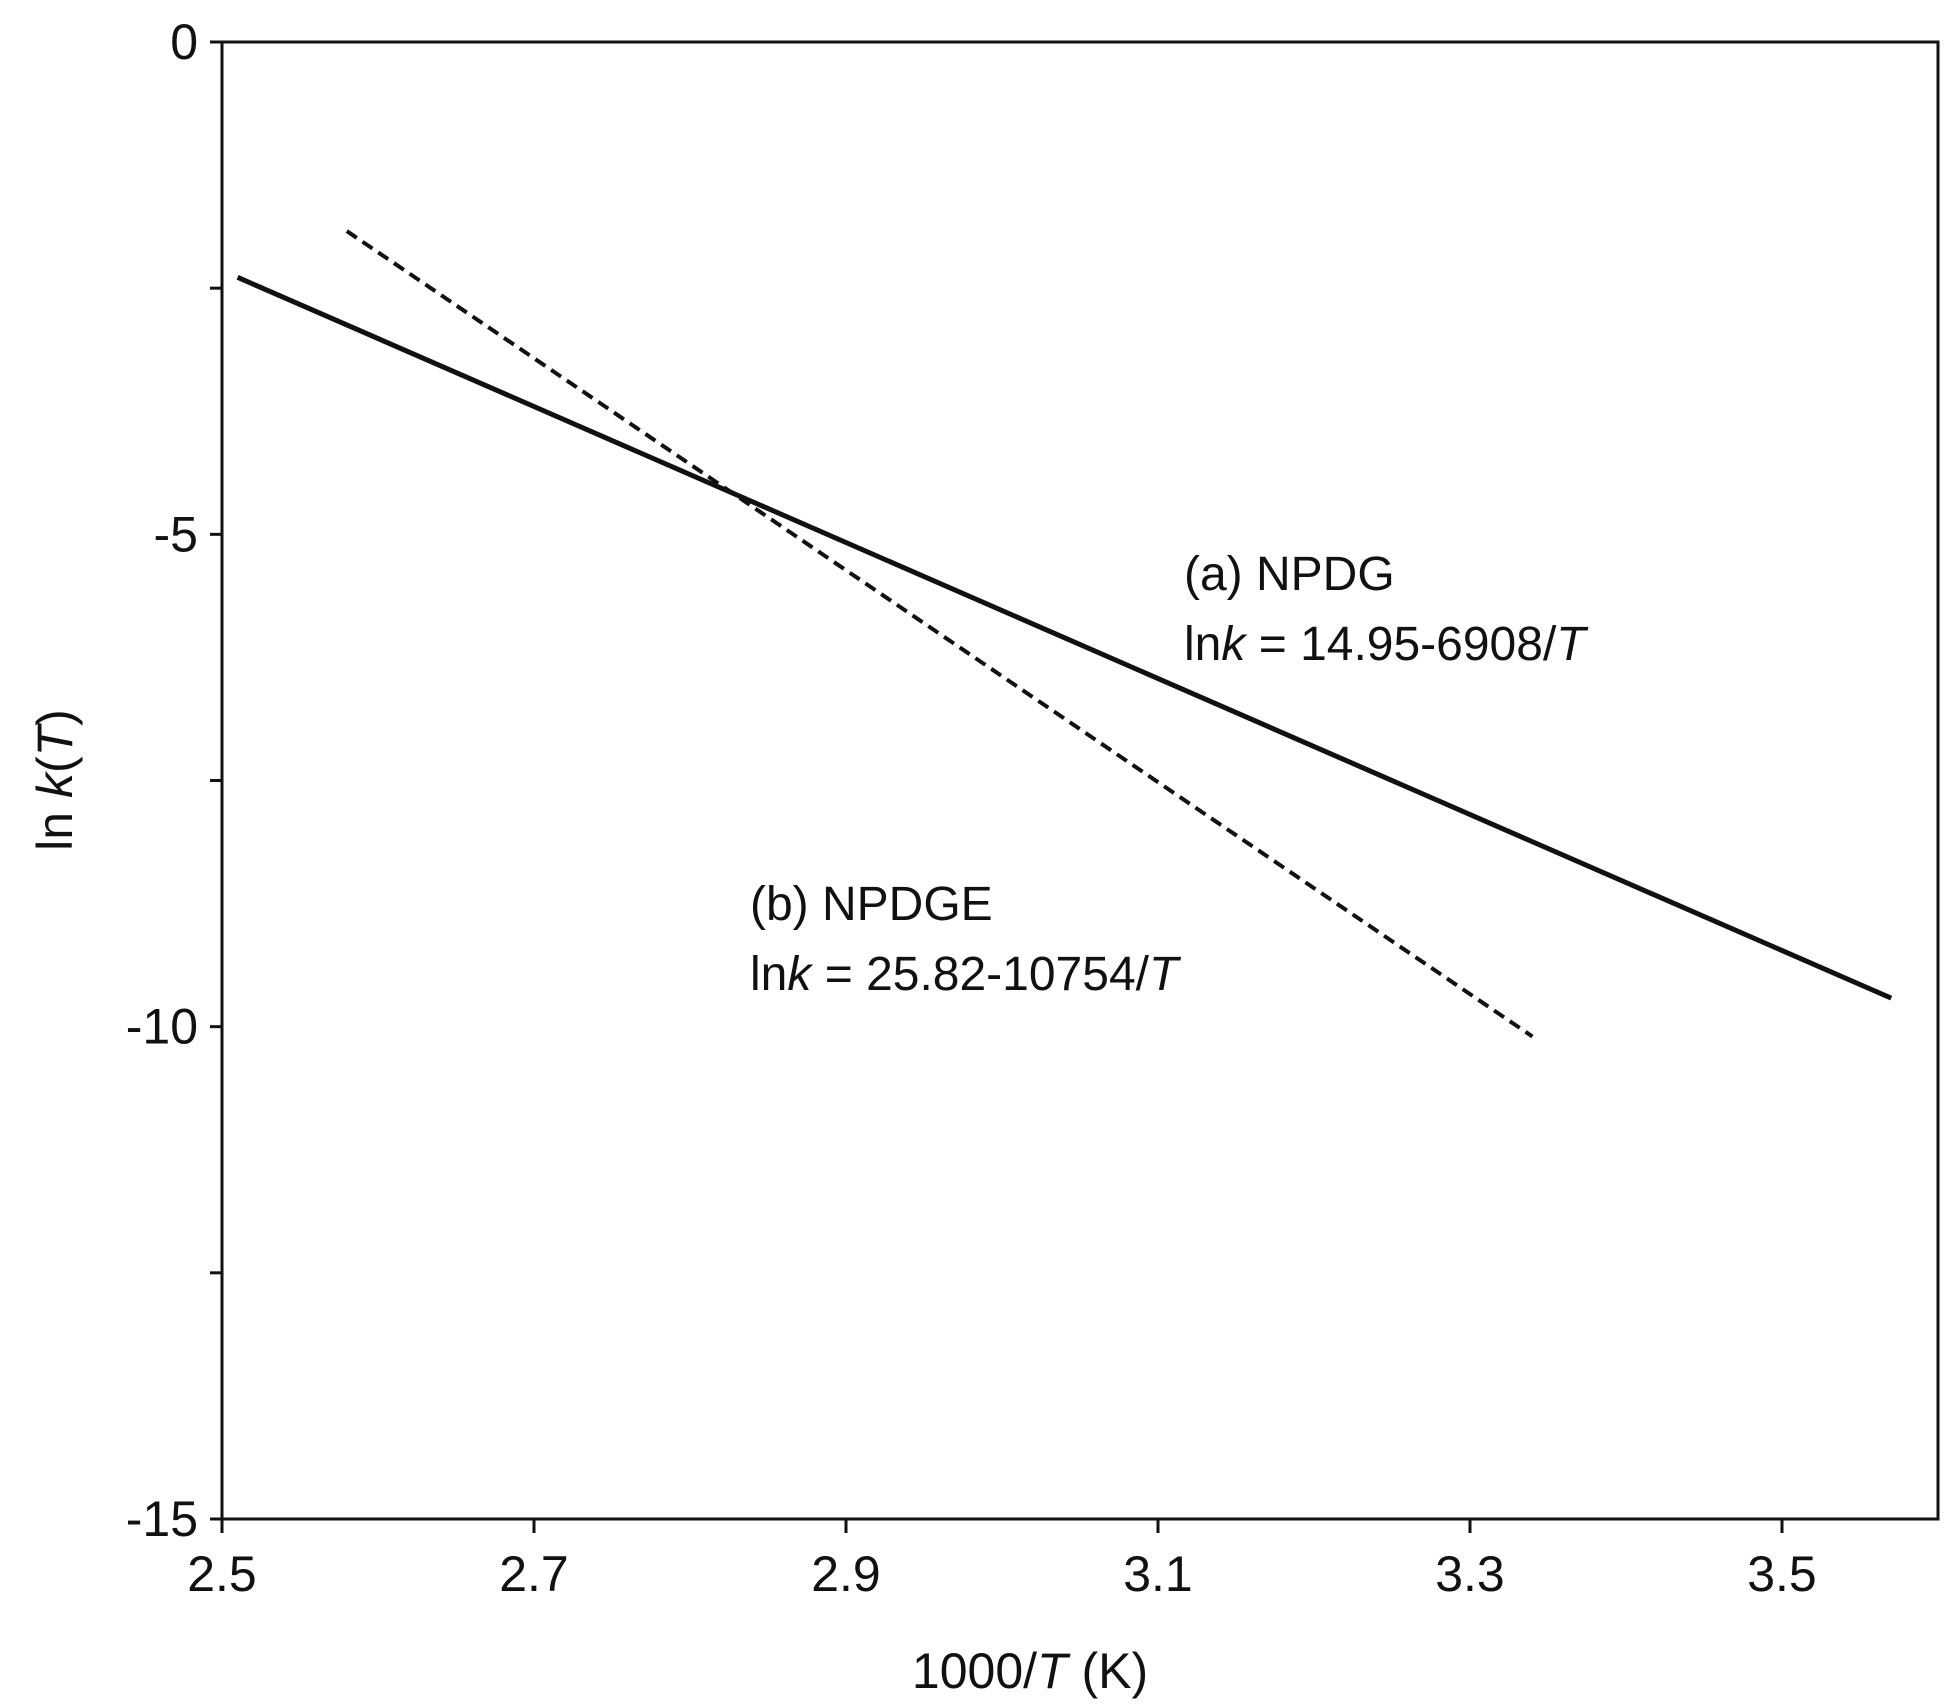 The width and height of the screenshot is (1954, 1707). Describe the element at coordinates (1782, 1574) in the screenshot. I see `x-tick-label: 3.5` at that location.